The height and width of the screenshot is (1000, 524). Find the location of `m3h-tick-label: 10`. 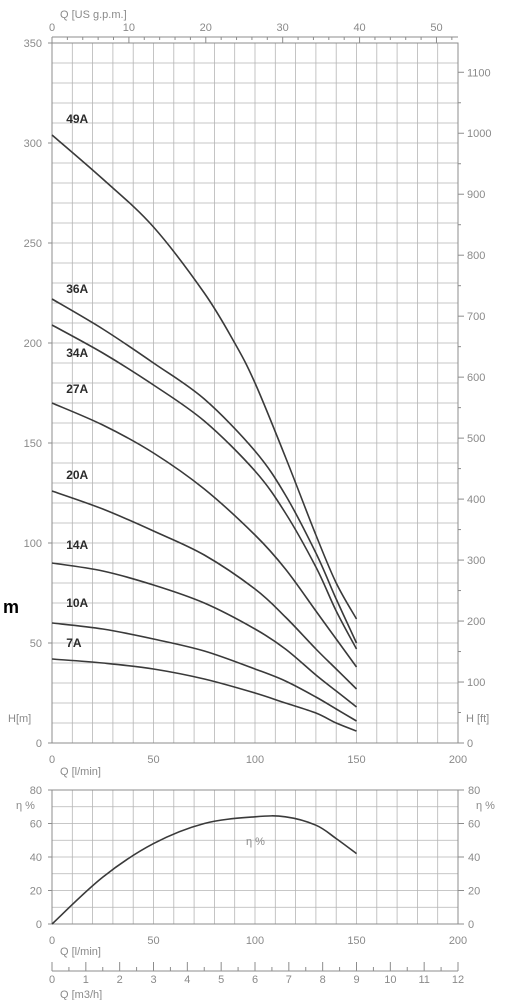

m3h-tick-label: 10 is located at coordinates (390, 980).